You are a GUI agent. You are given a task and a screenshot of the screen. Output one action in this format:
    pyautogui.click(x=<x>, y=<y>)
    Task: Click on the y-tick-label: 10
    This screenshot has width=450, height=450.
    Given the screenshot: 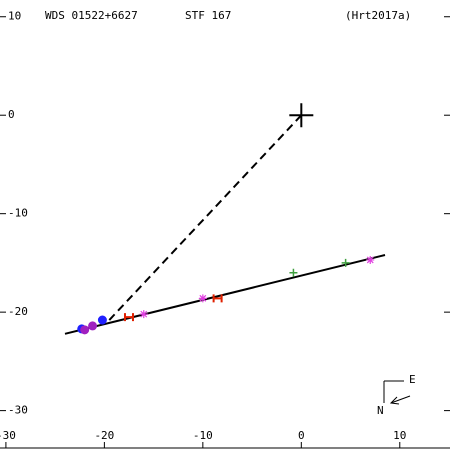 What is the action you would take?
    pyautogui.click(x=14, y=16)
    